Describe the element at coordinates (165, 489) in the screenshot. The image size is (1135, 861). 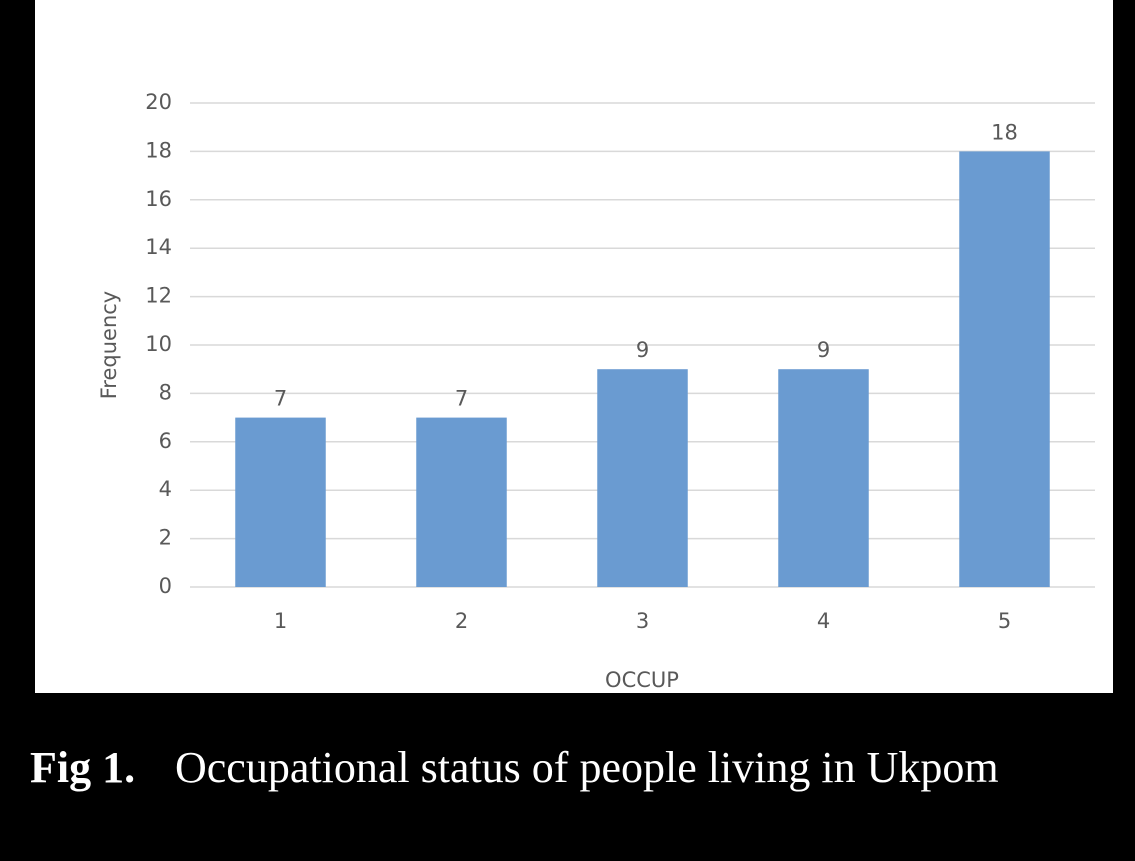
I see `y-tick-label: 4` at that location.